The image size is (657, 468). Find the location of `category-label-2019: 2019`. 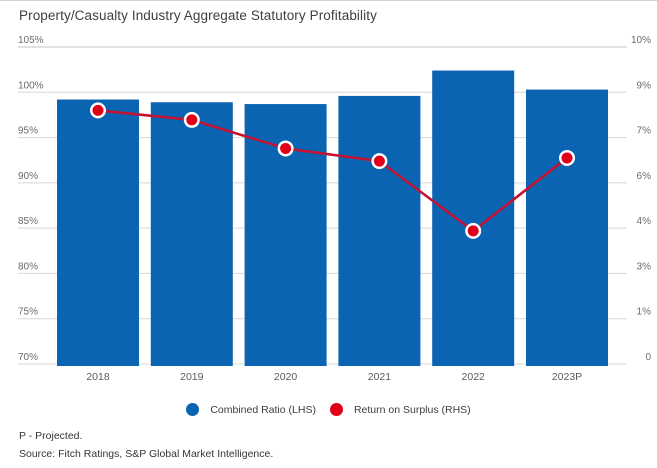

category-label-2019: 2019 is located at coordinates (192, 377).